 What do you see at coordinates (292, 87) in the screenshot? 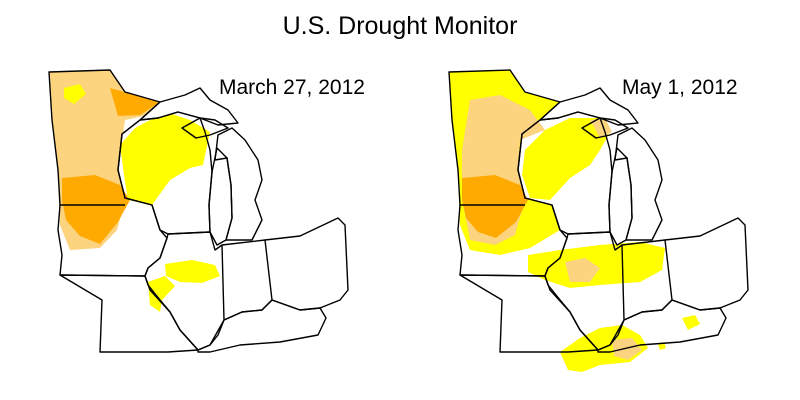
I see `map-date-label: March 27, 2012` at bounding box center [292, 87].